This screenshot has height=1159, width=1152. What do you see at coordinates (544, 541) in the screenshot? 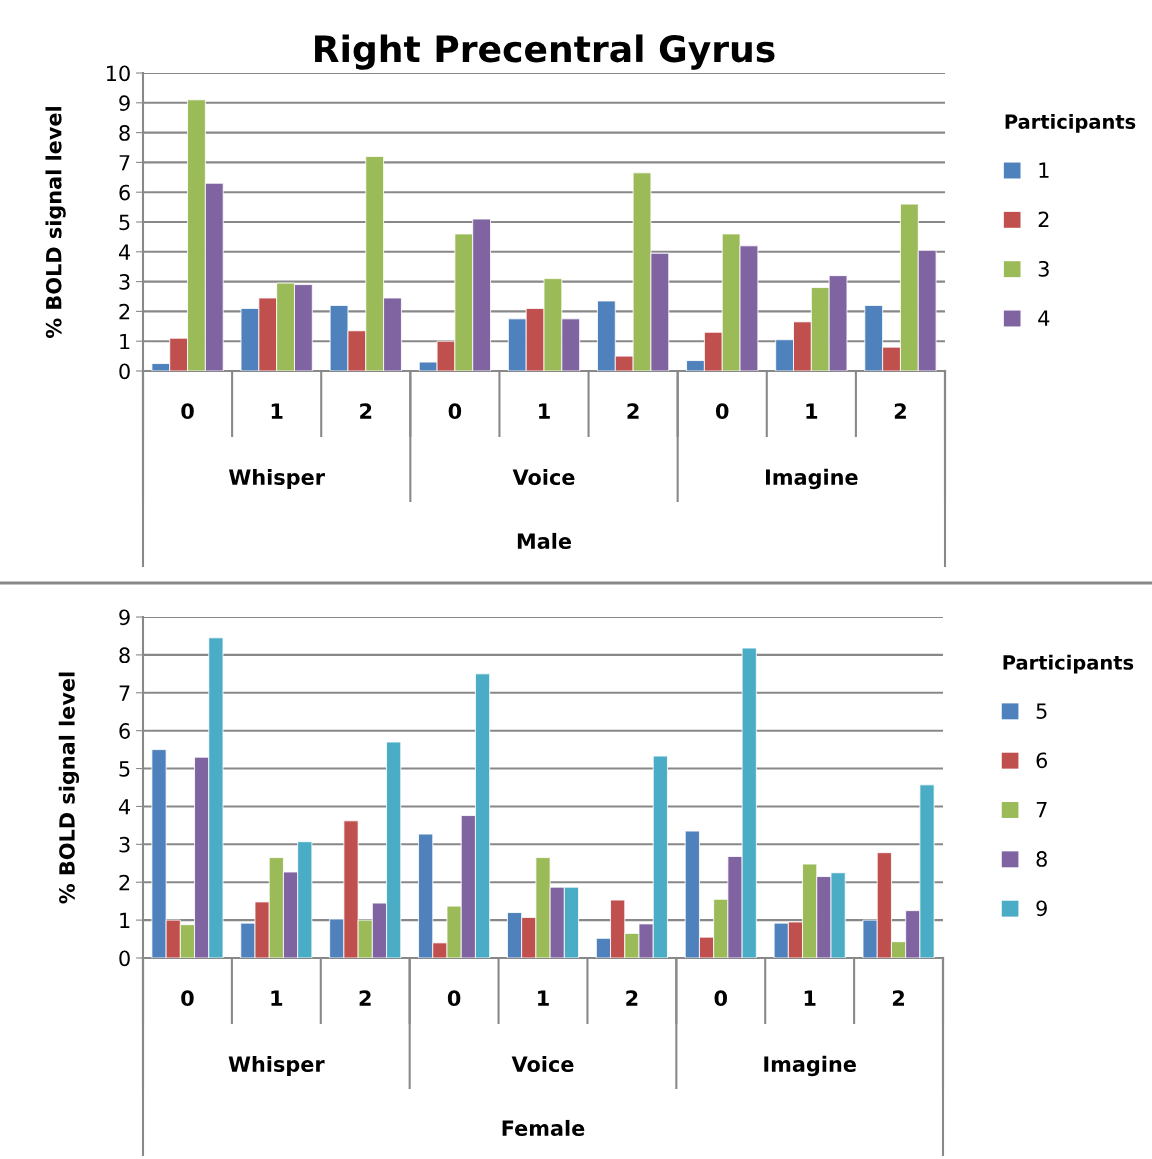
I see `x-axis-title: Male` at bounding box center [544, 541].